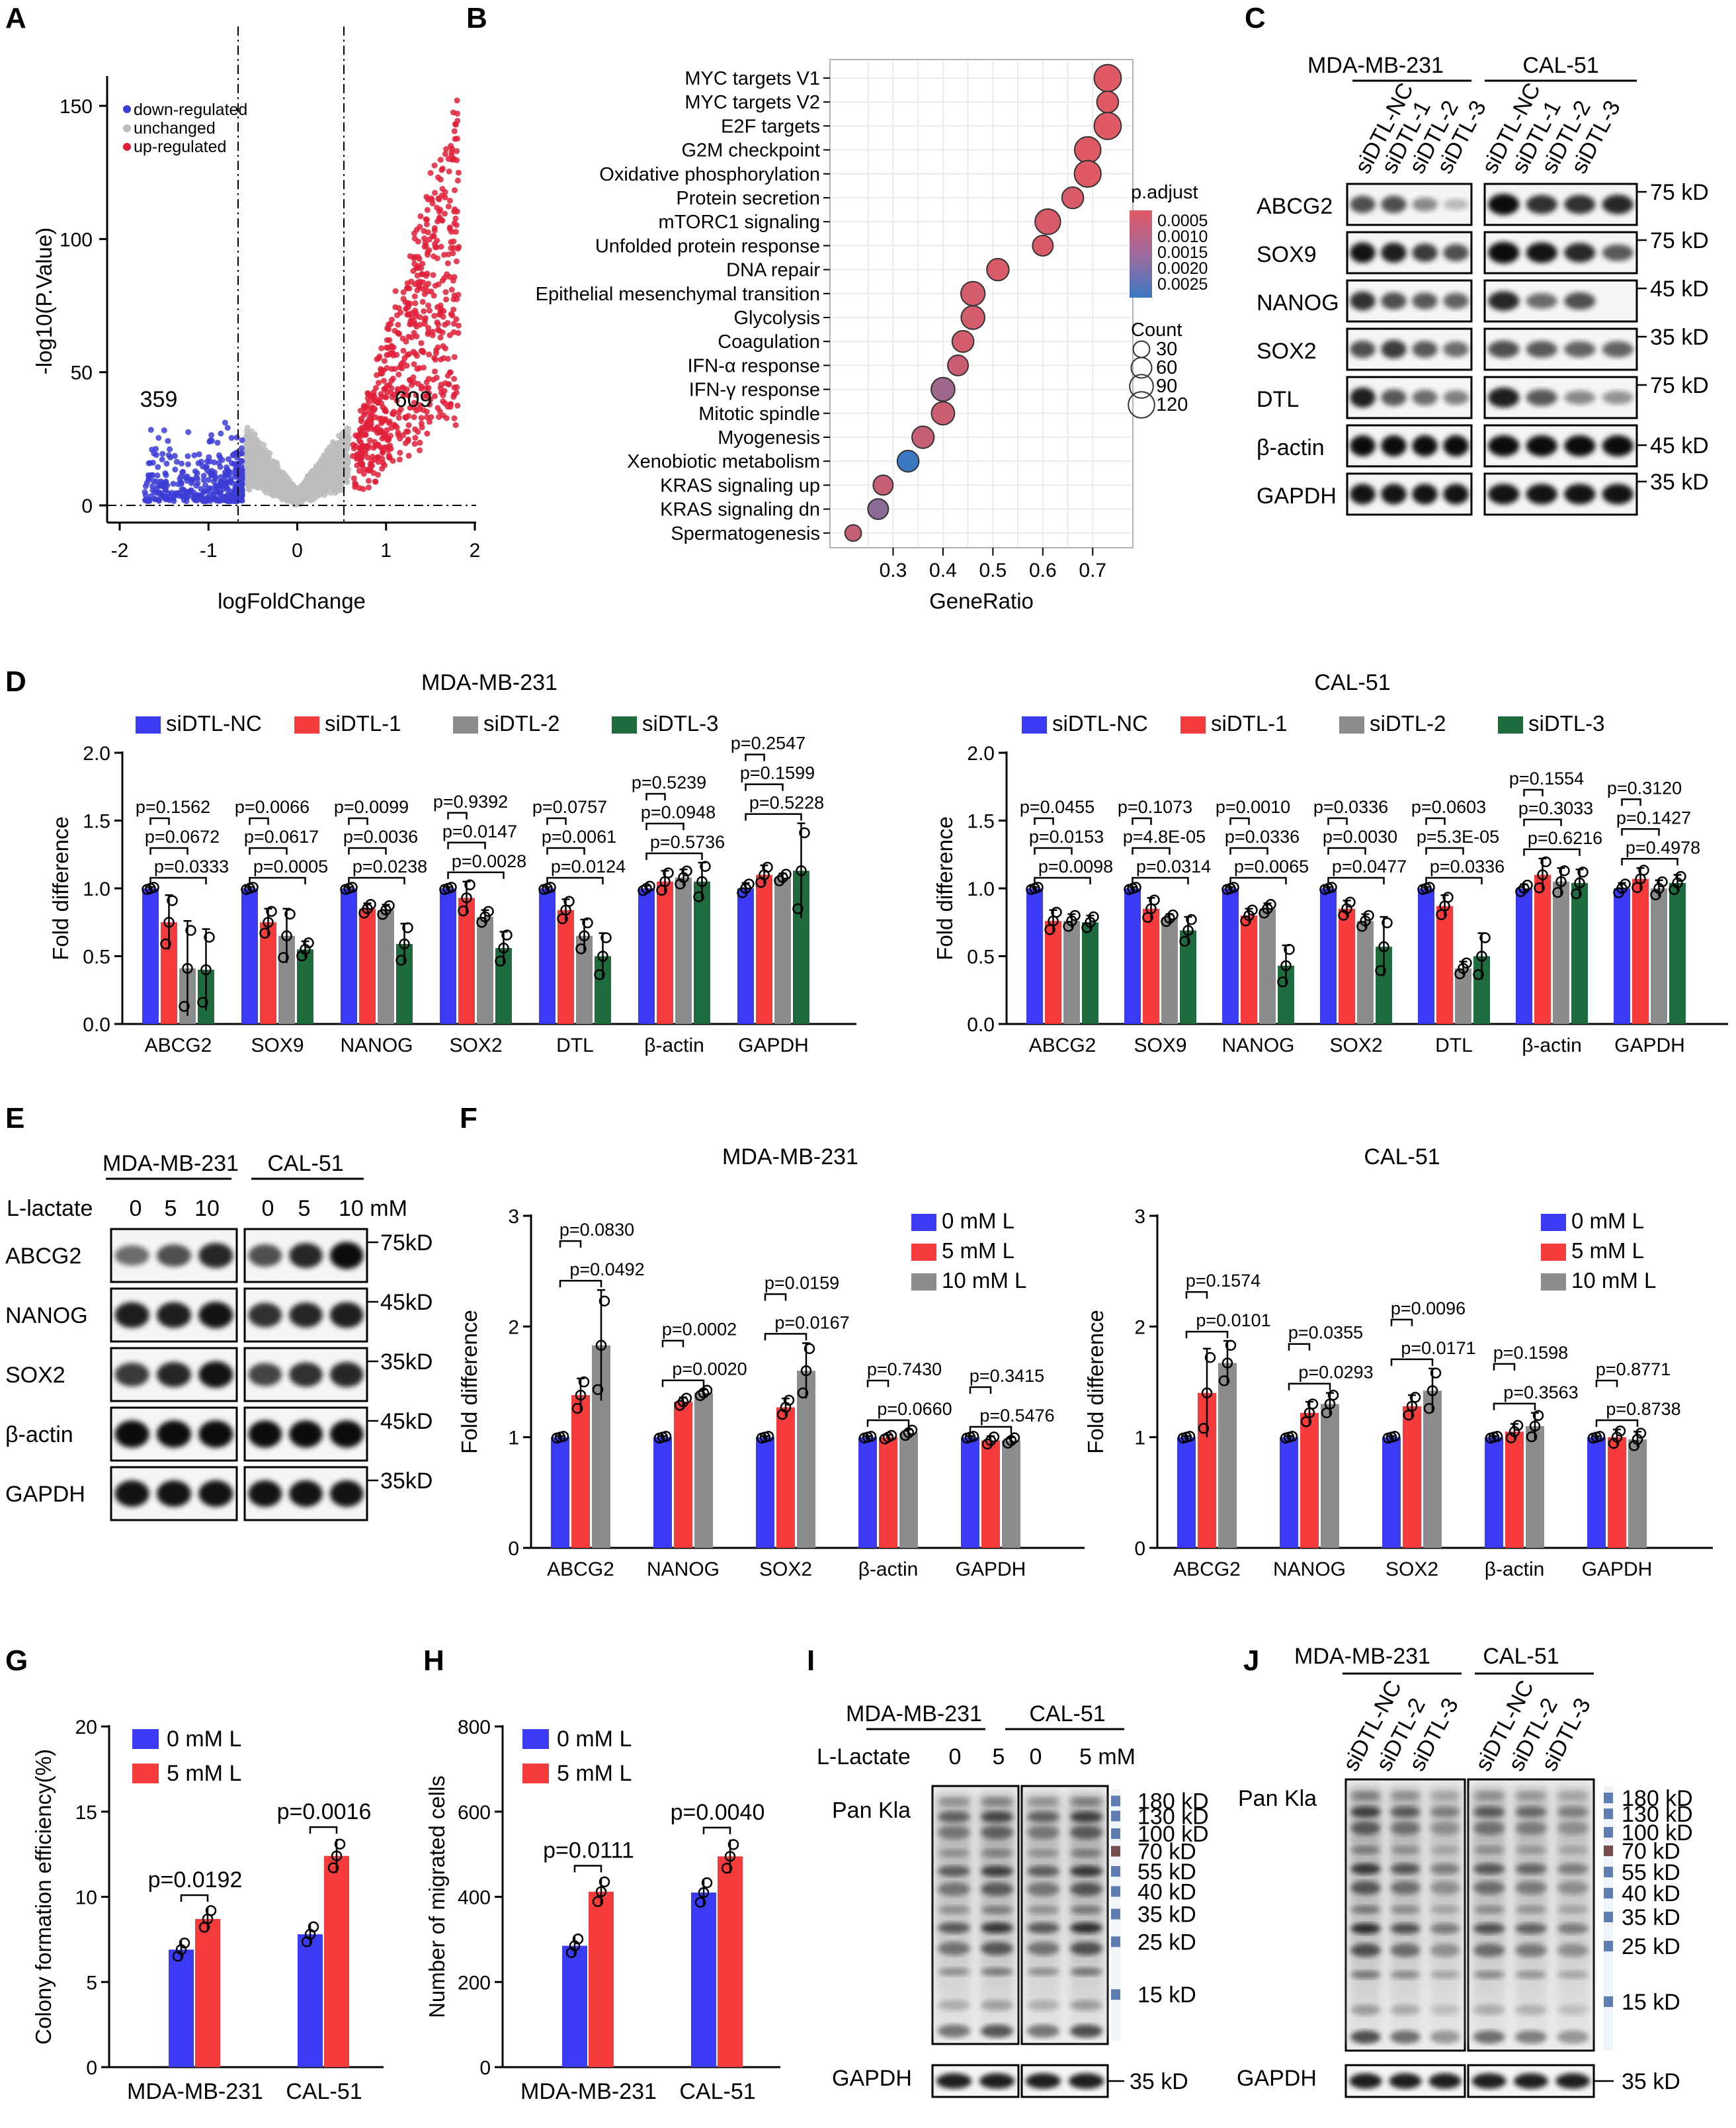 The image size is (1736, 2128). Describe the element at coordinates (1057, 807) in the screenshot. I see `p-value-label: p=0.0455` at that location.